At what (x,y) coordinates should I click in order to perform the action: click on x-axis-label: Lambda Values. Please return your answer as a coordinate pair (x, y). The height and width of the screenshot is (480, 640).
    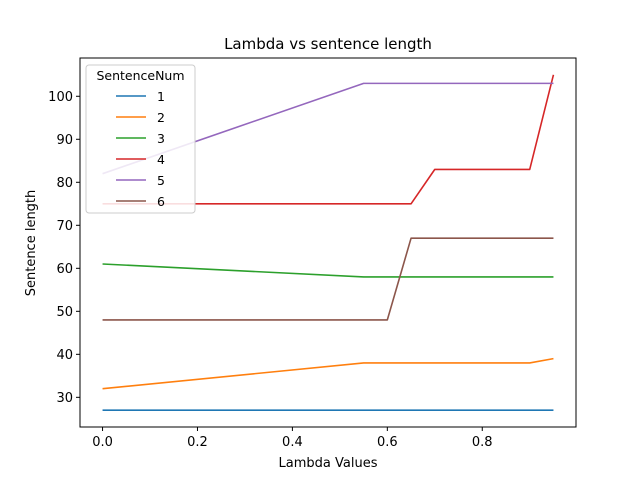
    Looking at the image, I should click on (328, 463).